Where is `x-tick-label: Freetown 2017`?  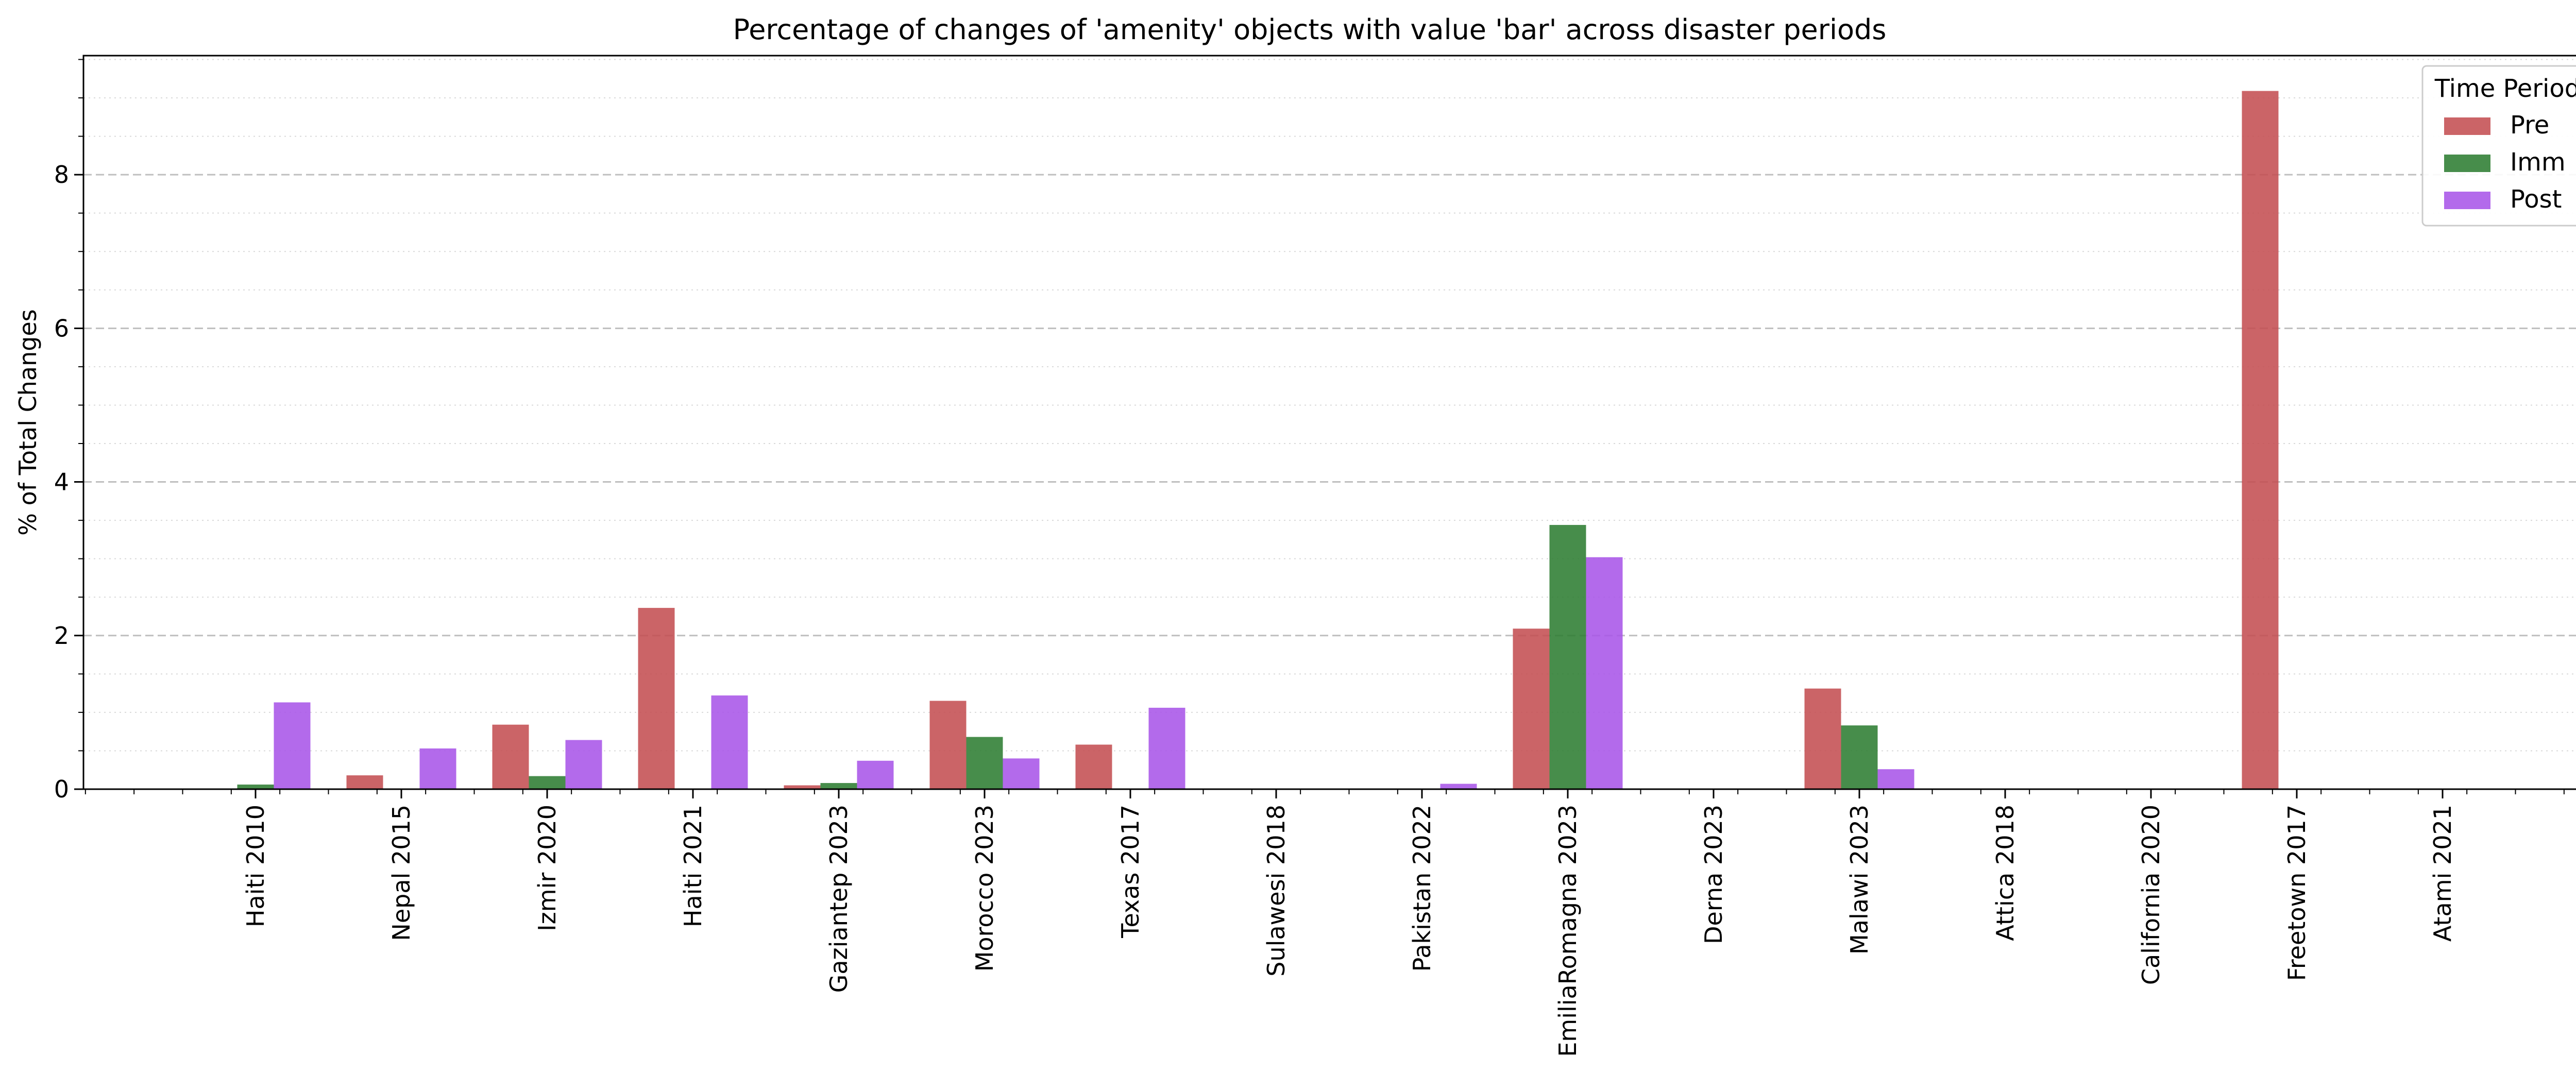
x-tick-label: Freetown 2017 is located at coordinates (2297, 893).